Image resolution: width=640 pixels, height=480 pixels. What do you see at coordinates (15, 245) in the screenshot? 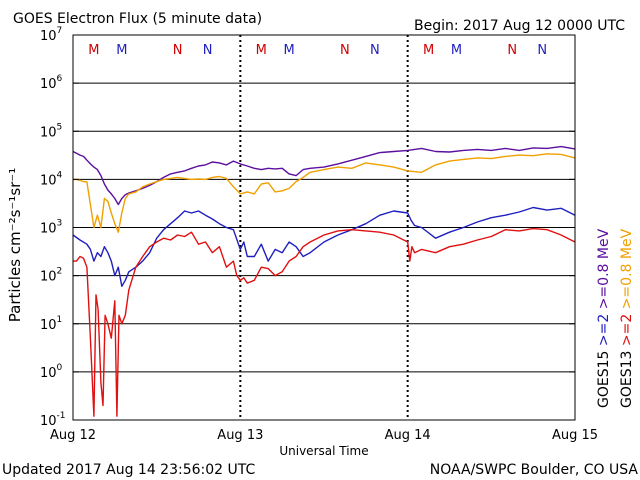
I see `y-axis-label: Particles cm⁻²s⁻¹sr⁻¹` at bounding box center [15, 245].